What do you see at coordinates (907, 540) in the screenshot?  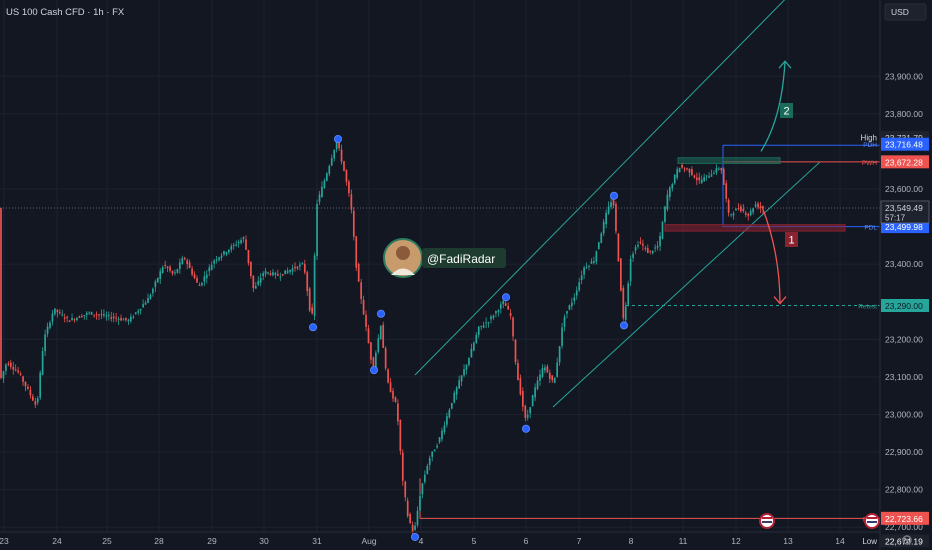 I see `settings-gear-icon` at bounding box center [907, 540].